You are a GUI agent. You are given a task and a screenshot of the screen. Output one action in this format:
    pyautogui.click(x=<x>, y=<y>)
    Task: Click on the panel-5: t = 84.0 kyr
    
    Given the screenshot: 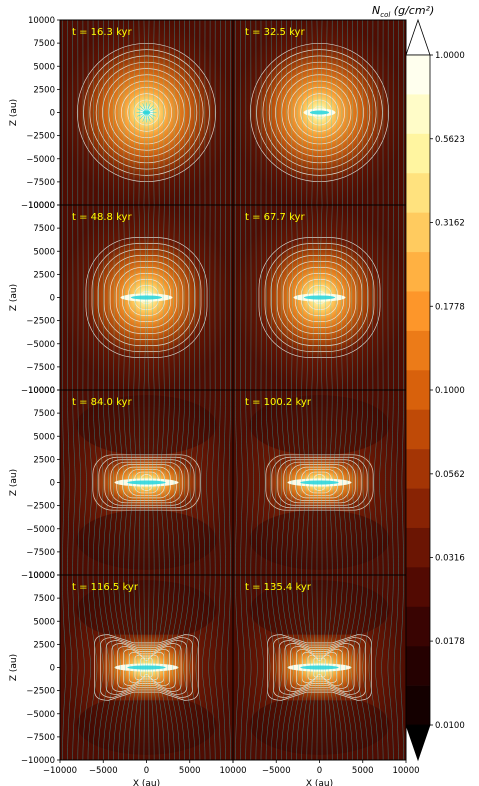 What is the action you would take?
    pyautogui.click(x=146, y=482)
    